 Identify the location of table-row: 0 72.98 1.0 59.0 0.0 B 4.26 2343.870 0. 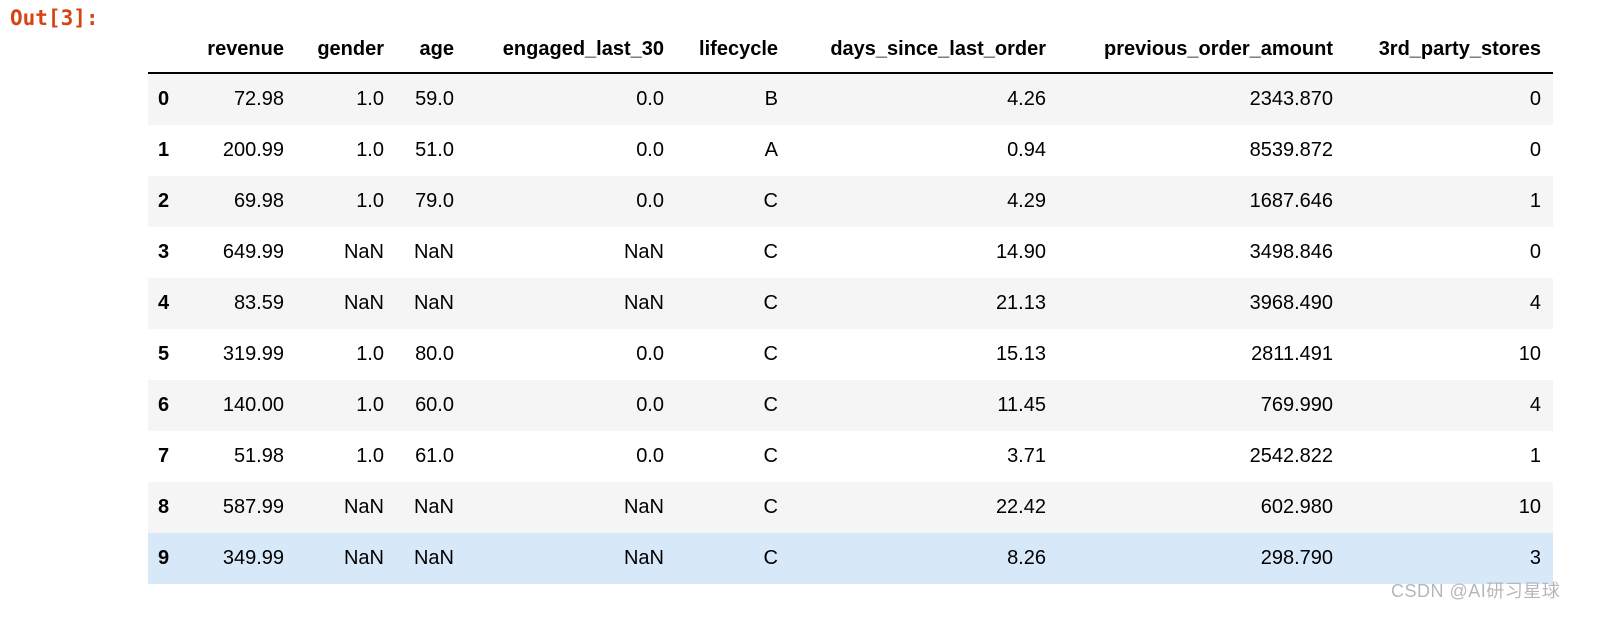
(850, 99).